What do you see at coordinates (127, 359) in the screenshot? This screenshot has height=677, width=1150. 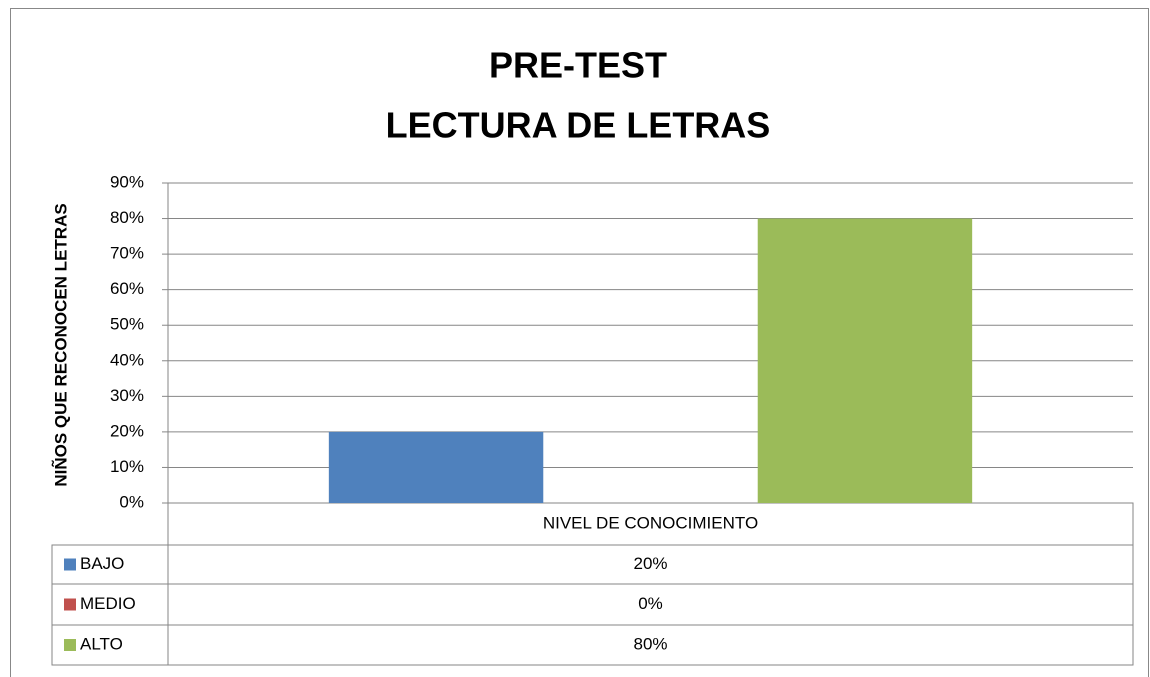 I see `y-tick-label: 40%` at bounding box center [127, 359].